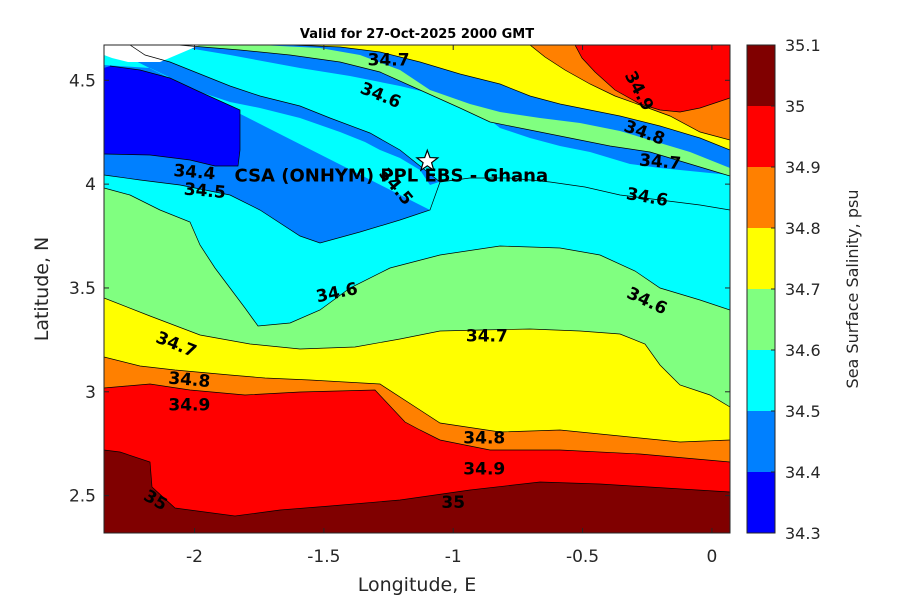 Image resolution: width=900 pixels, height=600 pixels. Describe the element at coordinates (82, 81) in the screenshot. I see `y-tick-label: 4.5` at that location.